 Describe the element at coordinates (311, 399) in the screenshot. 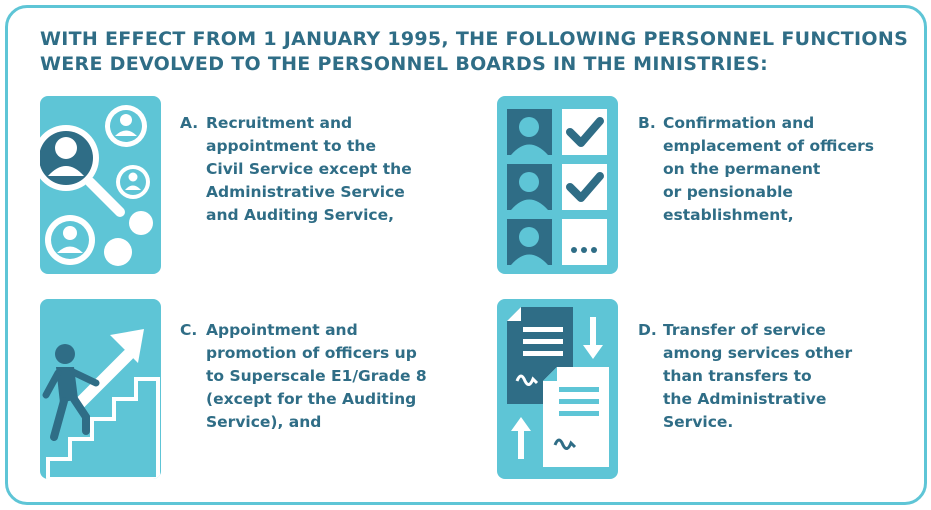

I see `item-c-line: (except for the Auditing` at that location.